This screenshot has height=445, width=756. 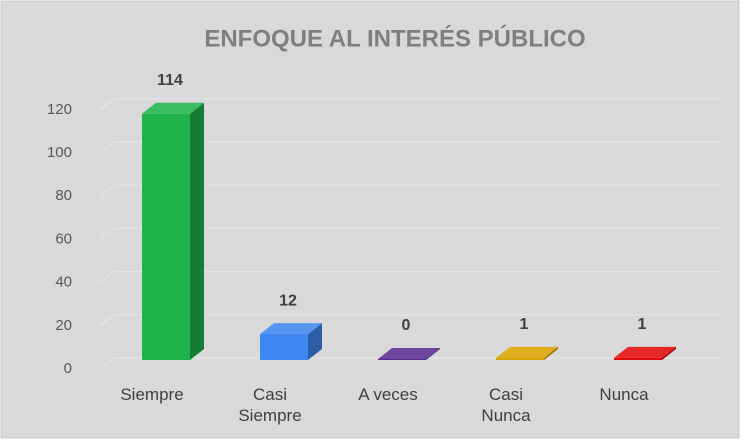 I want to click on x-tick-label: Casi Nunca, so click(x=506, y=405).